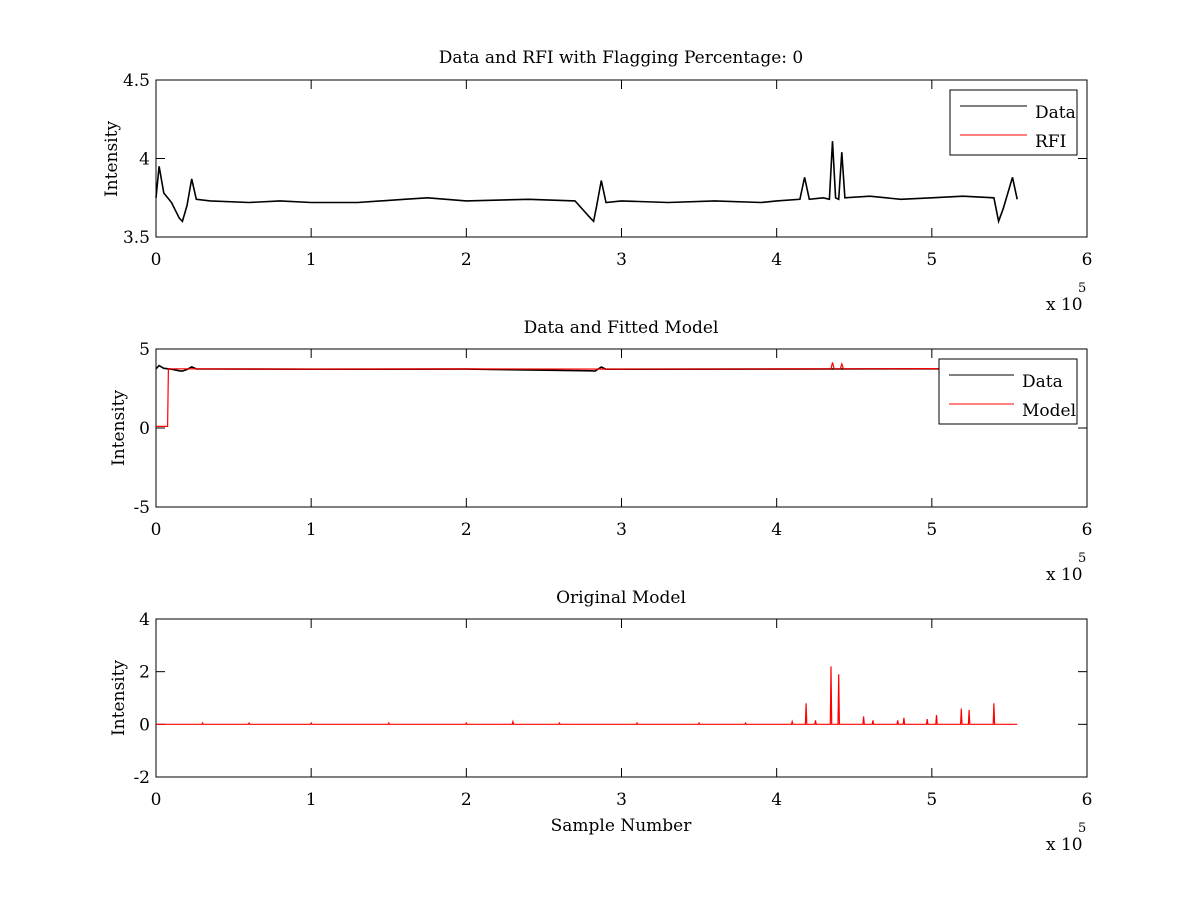 Image resolution: width=1200 pixels, height=900 pixels. What do you see at coordinates (621, 598) in the screenshot?
I see `subplot-3-title: Original Model` at bounding box center [621, 598].